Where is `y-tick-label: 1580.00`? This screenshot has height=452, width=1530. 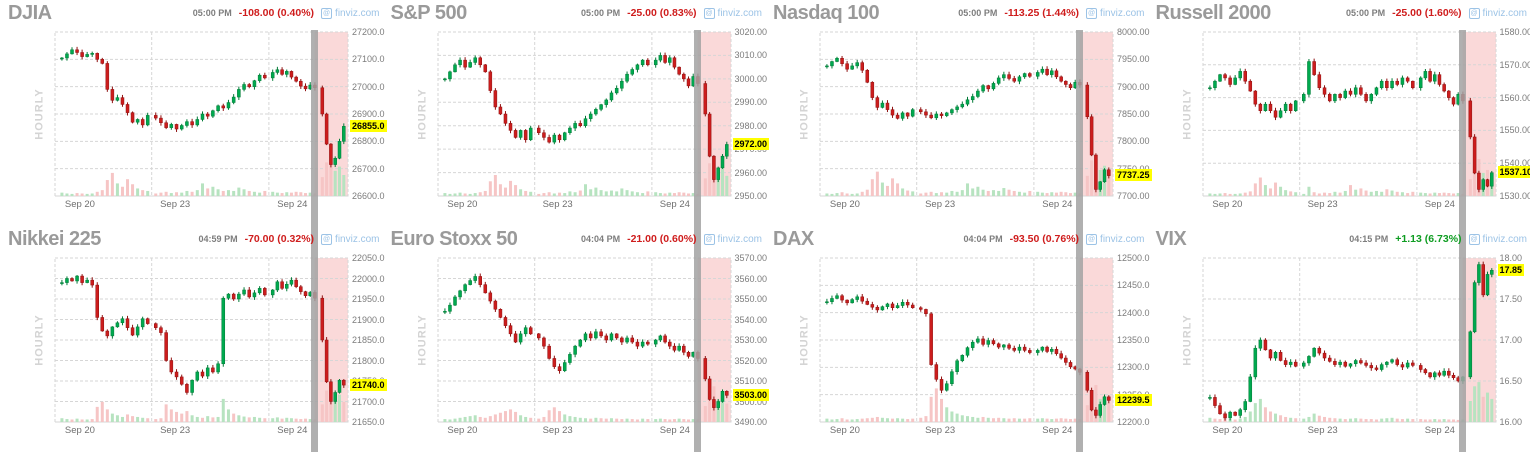 y-tick-label: 1580.00 is located at coordinates (1514, 32).